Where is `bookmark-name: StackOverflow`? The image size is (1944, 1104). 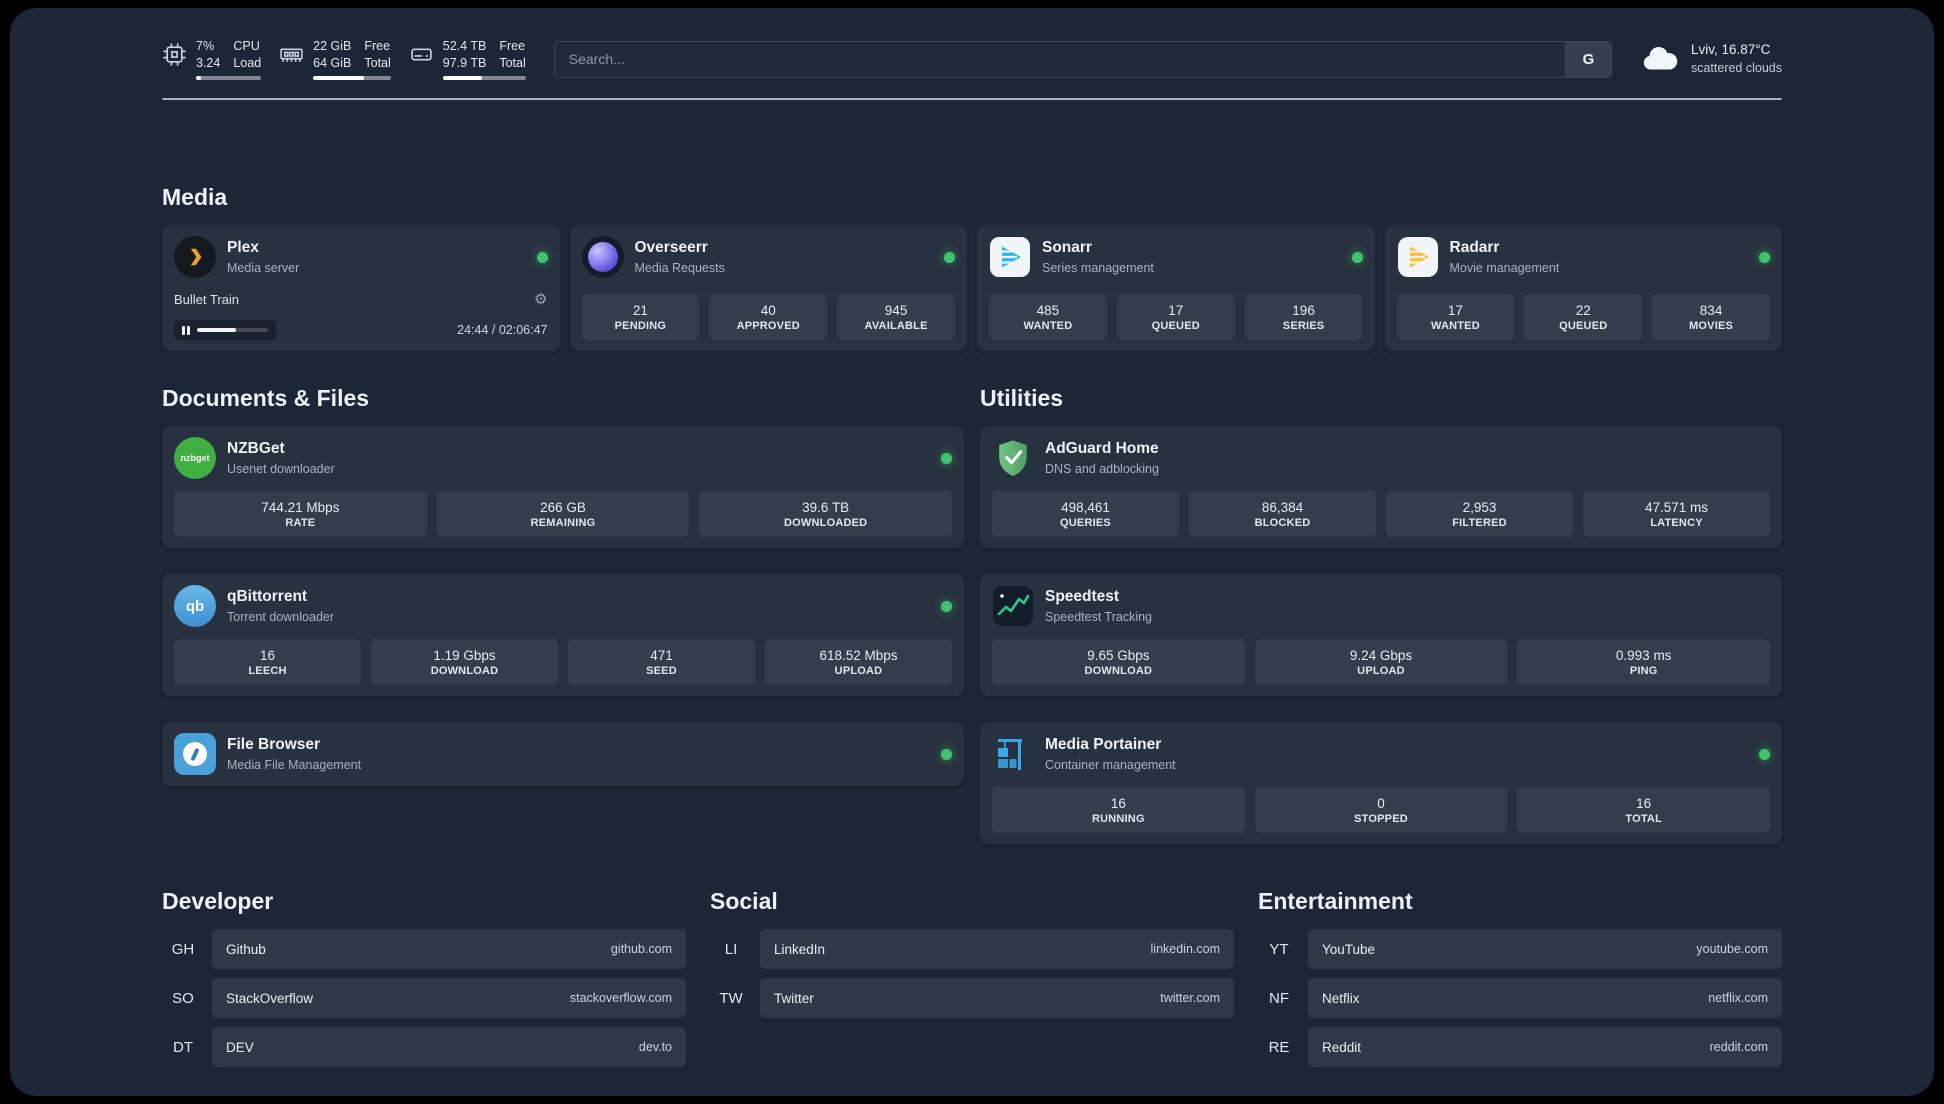 bookmark-name: StackOverflow is located at coordinates (270, 998).